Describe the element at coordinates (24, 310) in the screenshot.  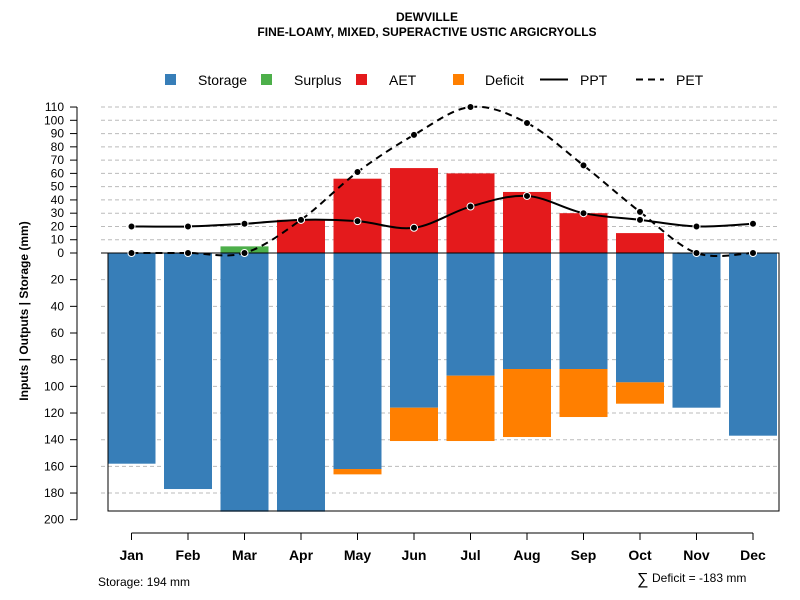
I see `y-axis-label: Inputs | Outputs | Storage (mm)` at that location.